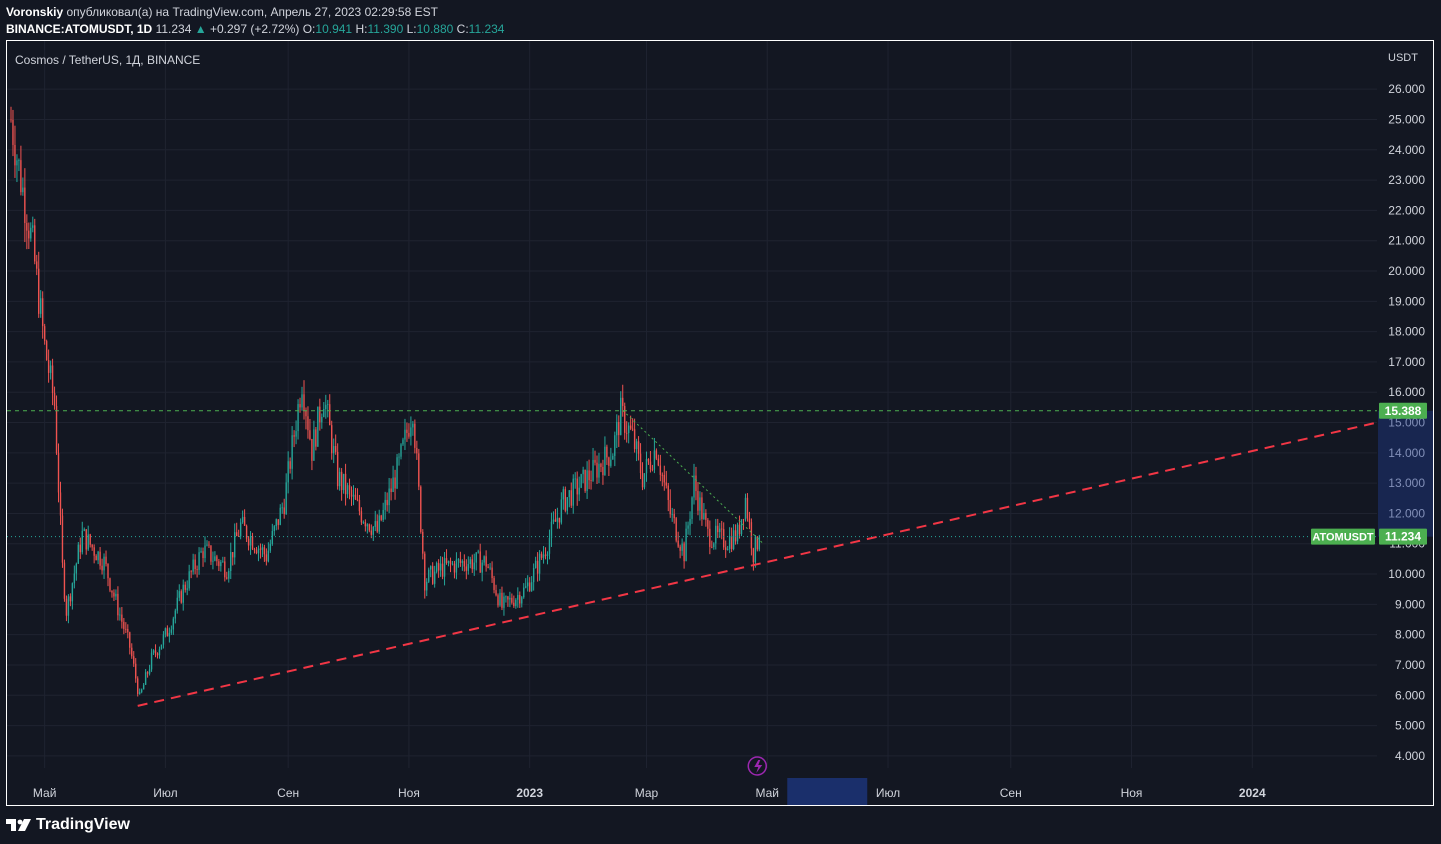 Image resolution: width=1441 pixels, height=844 pixels. What do you see at coordinates (1406, 332) in the screenshot?
I see `price-tick-label: 18.000` at bounding box center [1406, 332].